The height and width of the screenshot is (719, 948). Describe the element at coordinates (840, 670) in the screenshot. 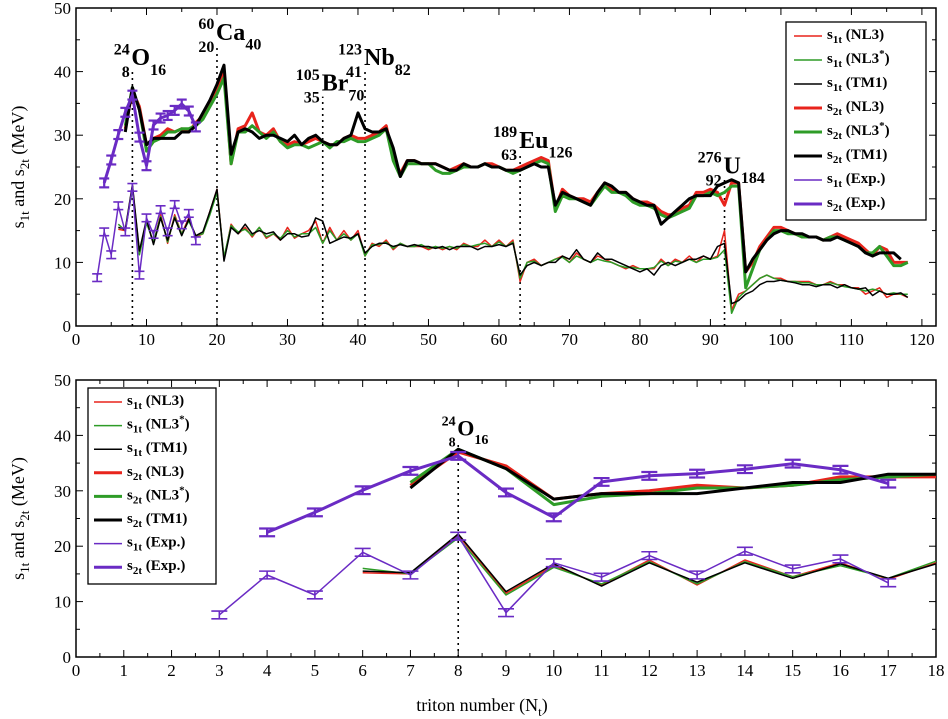

I see `x-tick-label: 16` at that location.